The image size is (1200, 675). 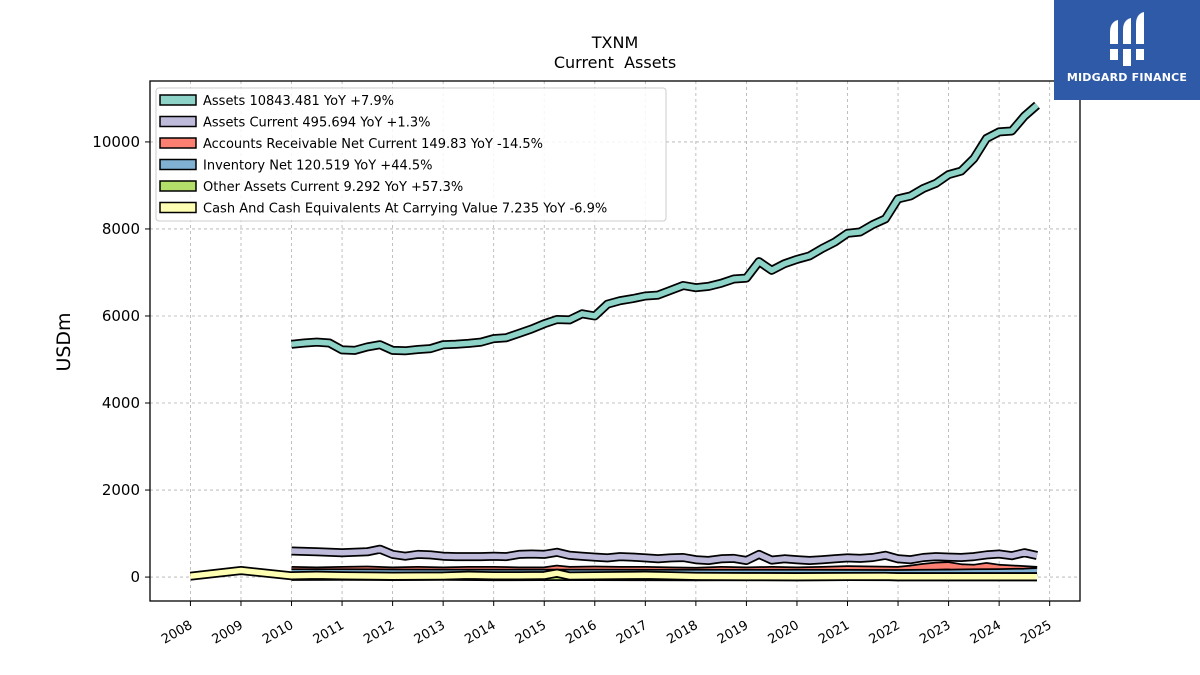 I want to click on y-tick-label: 4000, so click(x=121, y=403).